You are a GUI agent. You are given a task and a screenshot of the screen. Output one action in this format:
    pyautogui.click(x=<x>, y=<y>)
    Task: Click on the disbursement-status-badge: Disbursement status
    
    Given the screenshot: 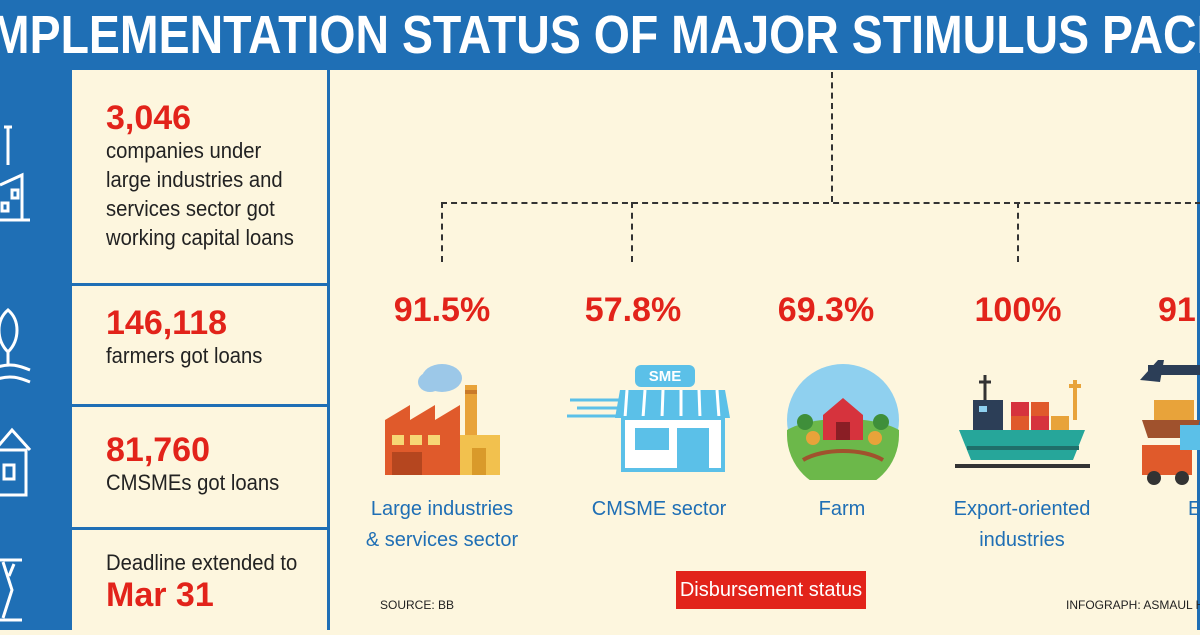 What is the action you would take?
    pyautogui.click(x=771, y=590)
    